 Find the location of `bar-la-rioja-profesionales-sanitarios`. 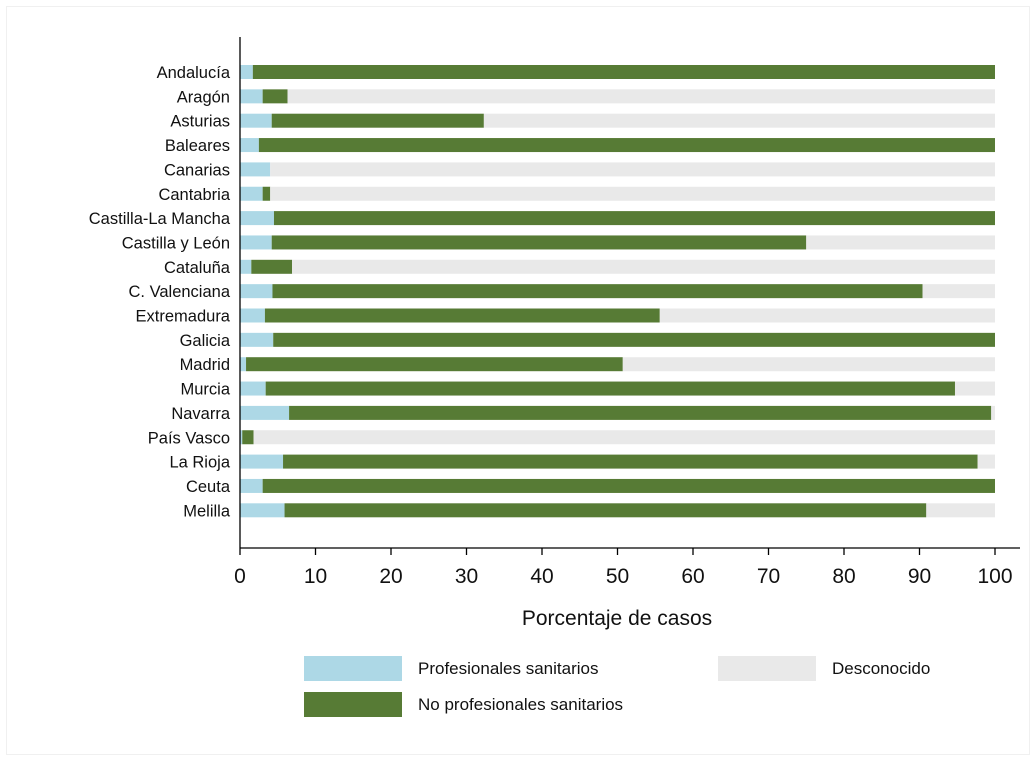

bar-la-rioja-profesionales-sanitarios is located at coordinates (262, 461).